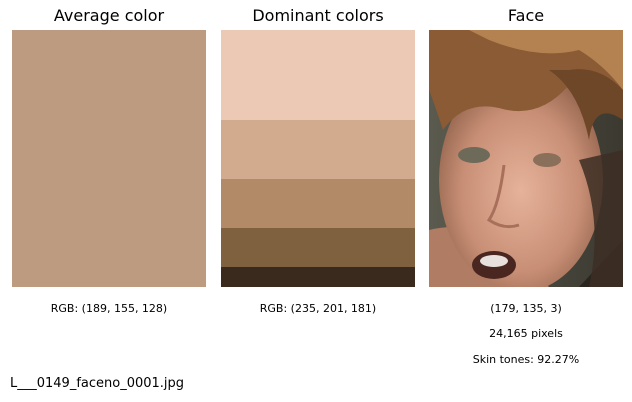 The height and width of the screenshot is (402, 632). Describe the element at coordinates (526, 308) in the screenshot. I see `face-rgb: (179, 135, 3)` at that location.